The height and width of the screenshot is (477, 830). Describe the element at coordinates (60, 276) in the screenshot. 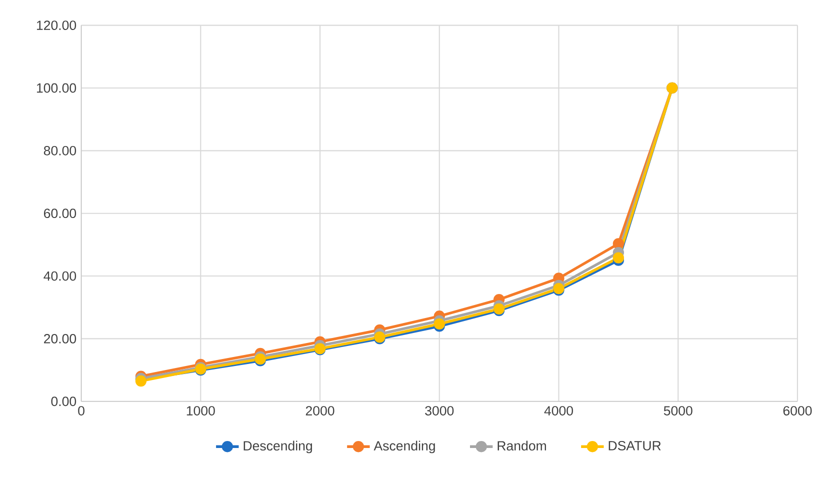

I see `y-tick-label: 40.00` at that location.